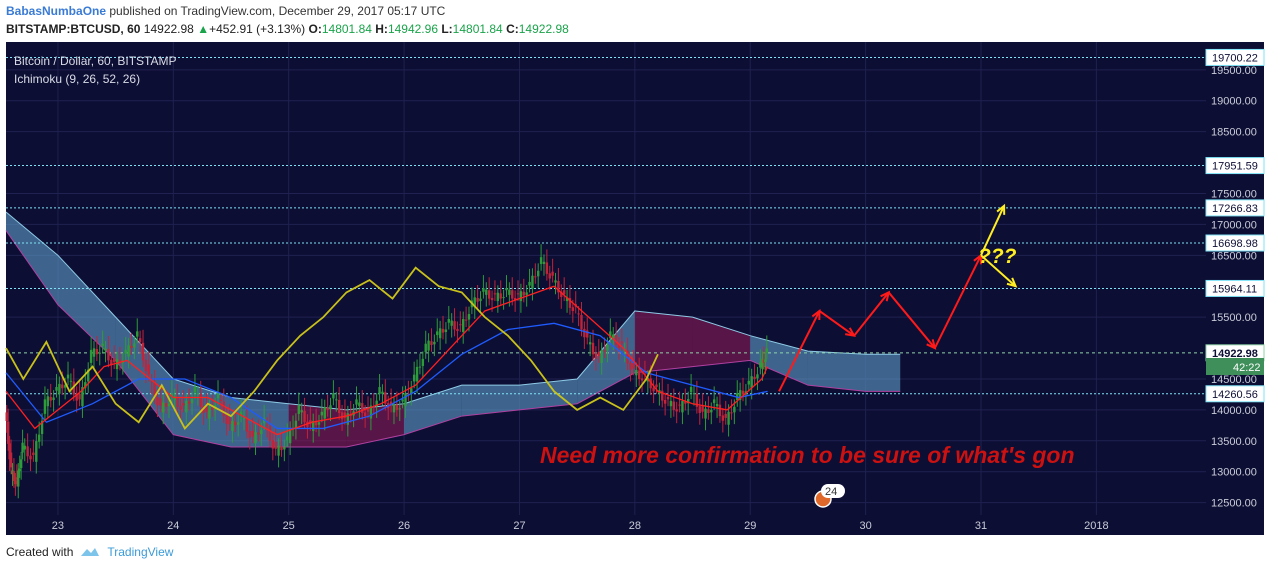 This screenshot has width=1270, height=570. Describe the element at coordinates (1234, 318) in the screenshot. I see `y-tick-label: 15500.00` at that location.